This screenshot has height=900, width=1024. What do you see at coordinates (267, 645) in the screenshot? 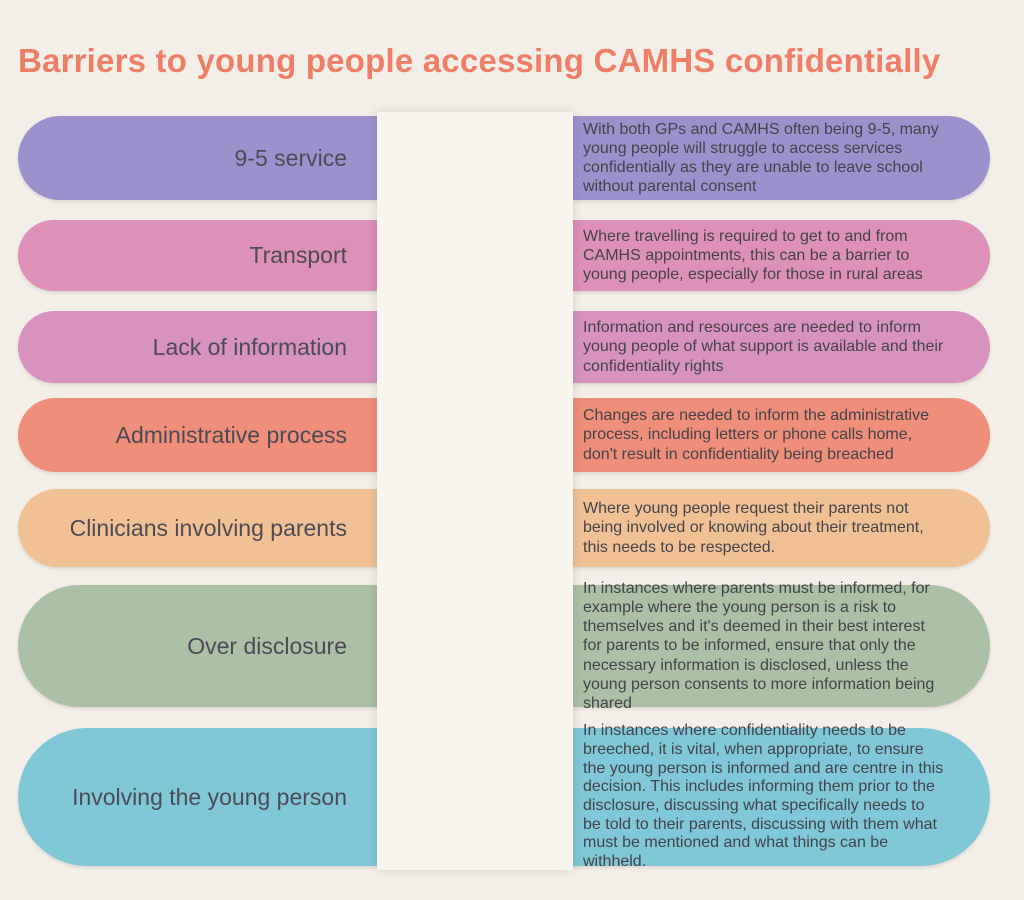
I see `barrier-label: Over disclosure` at bounding box center [267, 645].